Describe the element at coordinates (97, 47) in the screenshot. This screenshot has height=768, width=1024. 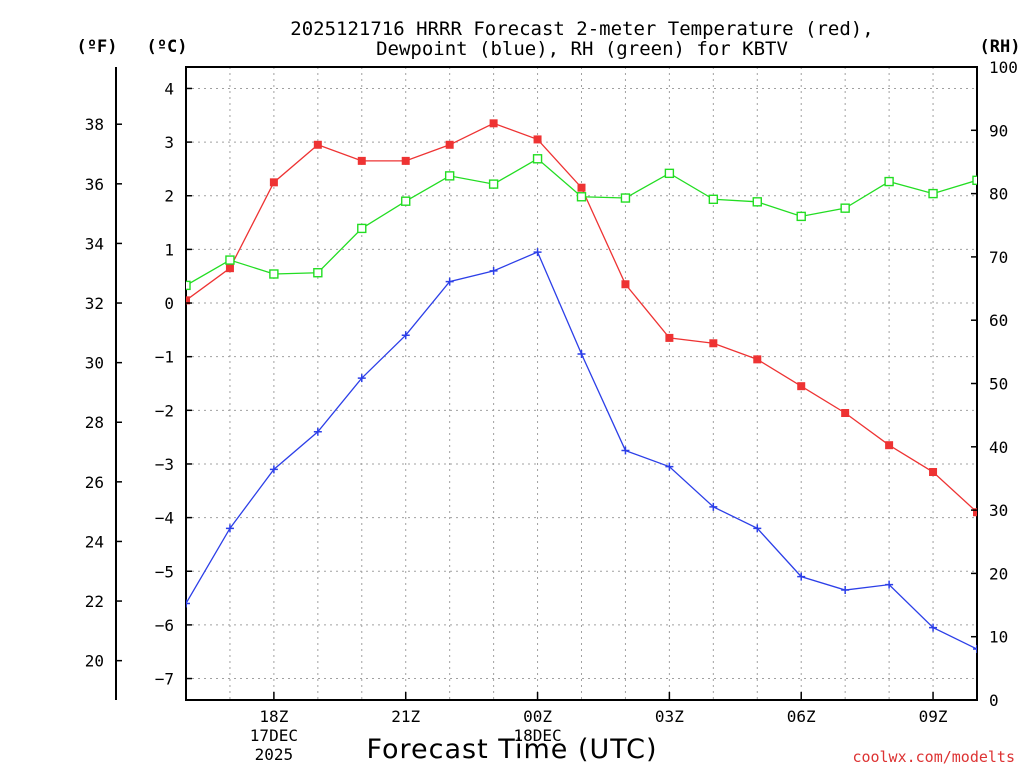
I see `fahrenheit-unit-label: (ºF)` at that location.